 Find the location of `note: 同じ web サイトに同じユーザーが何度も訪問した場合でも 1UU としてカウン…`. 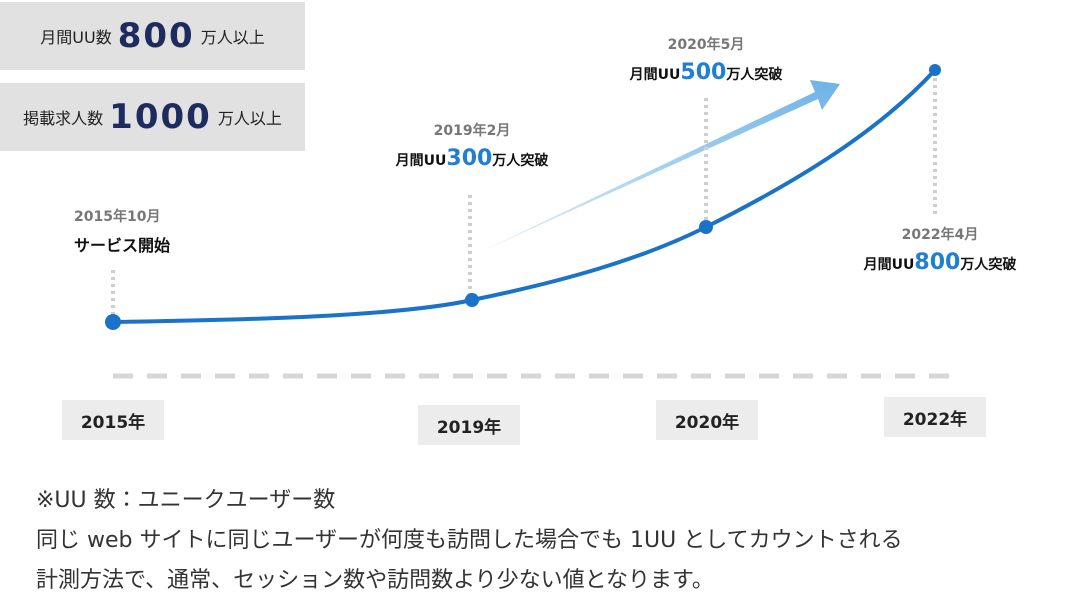

note: 同じ web サイトに同じユーザーが何度も訪問した場合でも 1UU としてカウン… is located at coordinates (469, 540).